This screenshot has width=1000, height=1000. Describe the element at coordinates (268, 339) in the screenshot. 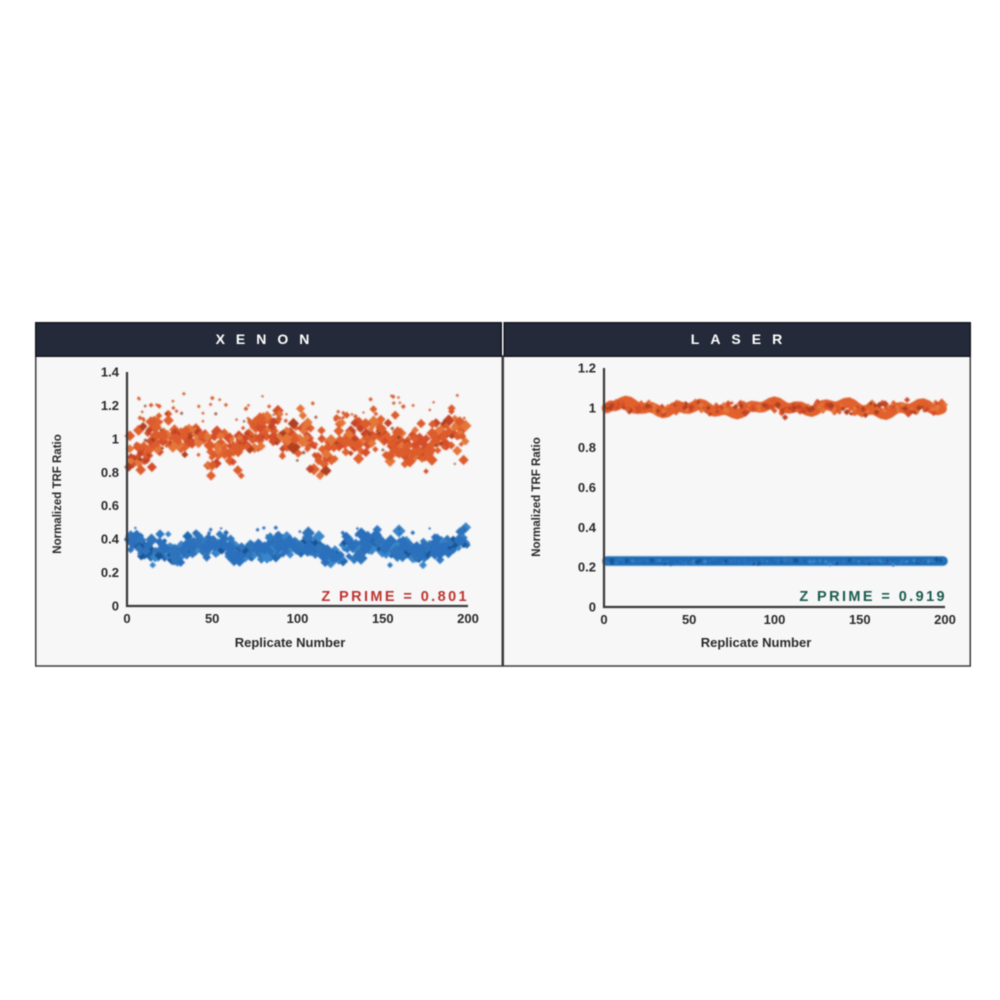

I see `svg-text: XENON` at that location.